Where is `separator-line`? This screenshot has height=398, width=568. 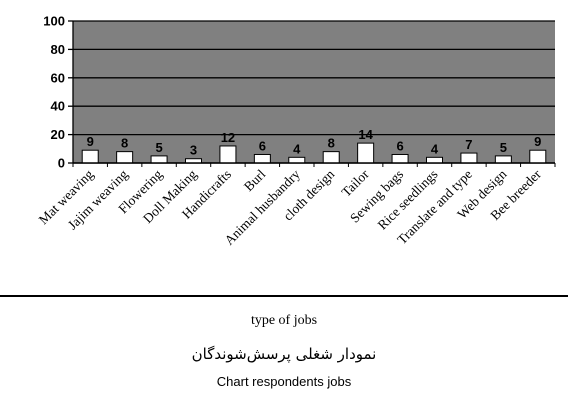 separator-line is located at coordinates (284, 296).